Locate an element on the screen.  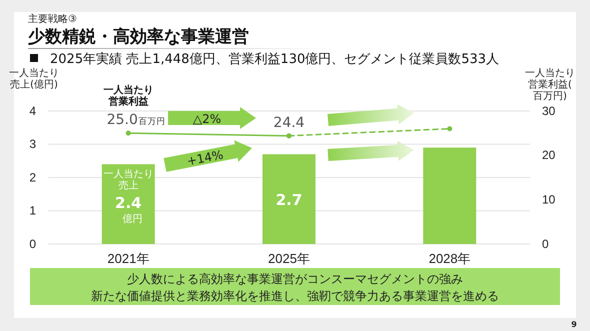
x-tick-label: 2021年 is located at coordinates (128, 258).